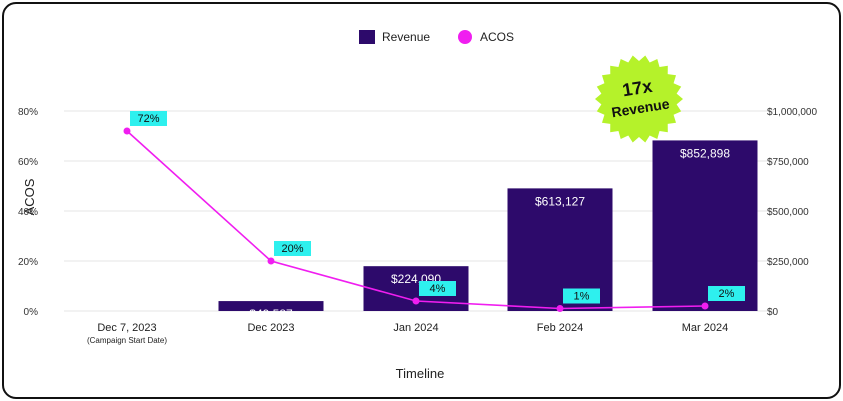 This screenshot has height=401, width=843. Describe the element at coordinates (28, 262) in the screenshot. I see `y-left-tick-label: 20%` at that location.